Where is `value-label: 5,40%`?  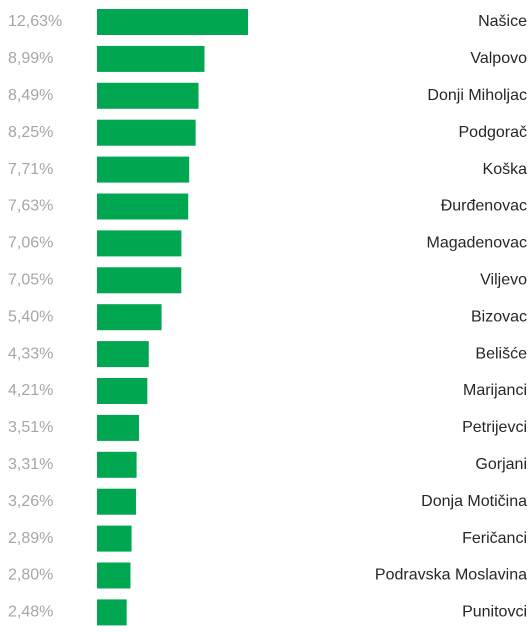
value-label: 5,40% is located at coordinates (30, 316).